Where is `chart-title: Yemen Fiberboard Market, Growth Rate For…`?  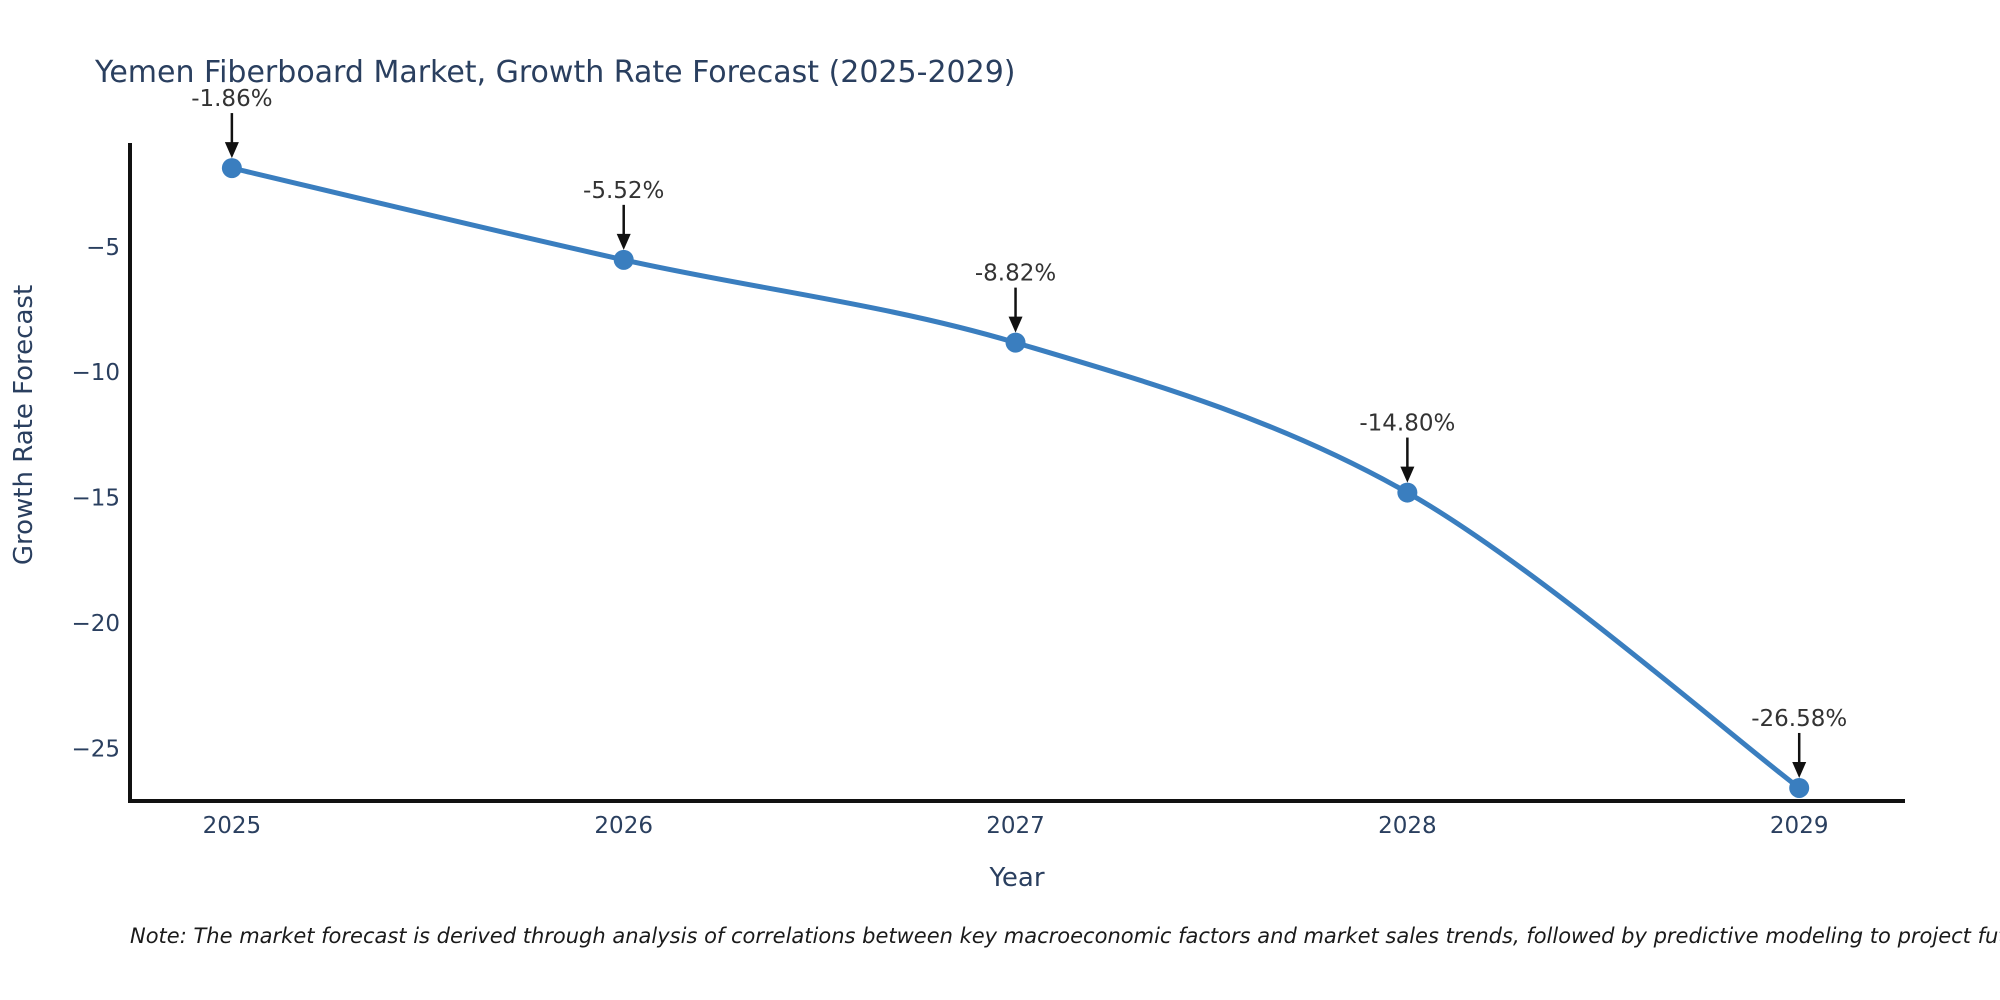 chart-title: Yemen Fiberboard Market, Growth Rate For… is located at coordinates (555, 72).